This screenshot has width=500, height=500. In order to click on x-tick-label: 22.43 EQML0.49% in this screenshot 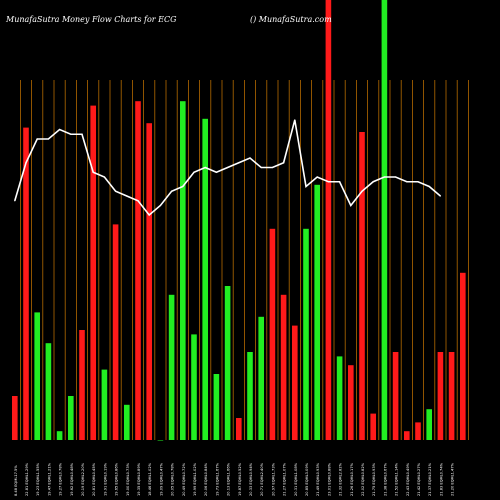, I will do `click(408, 479)`.